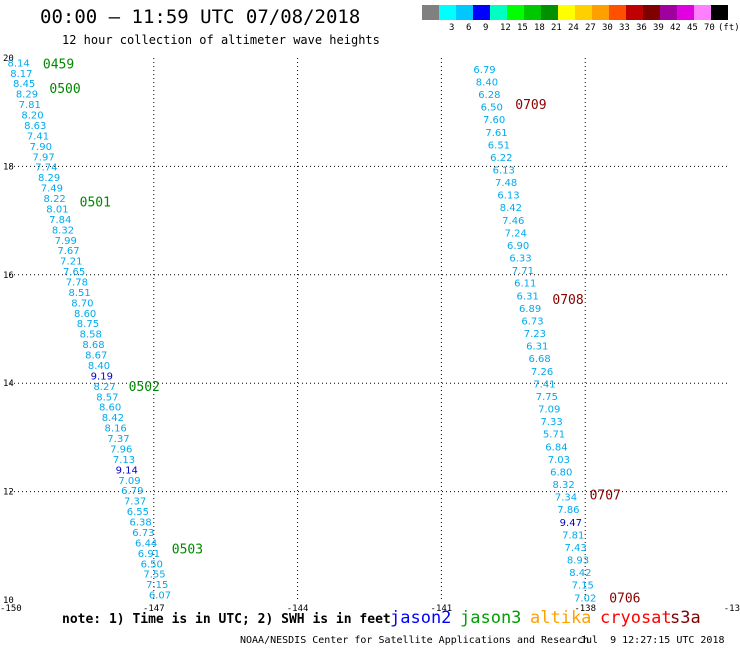 Image resolution: width=740 pixels, height=650 pixels. What do you see at coordinates (499, 145) in the screenshot?
I see `swh-value: 6.51` at bounding box center [499, 145].